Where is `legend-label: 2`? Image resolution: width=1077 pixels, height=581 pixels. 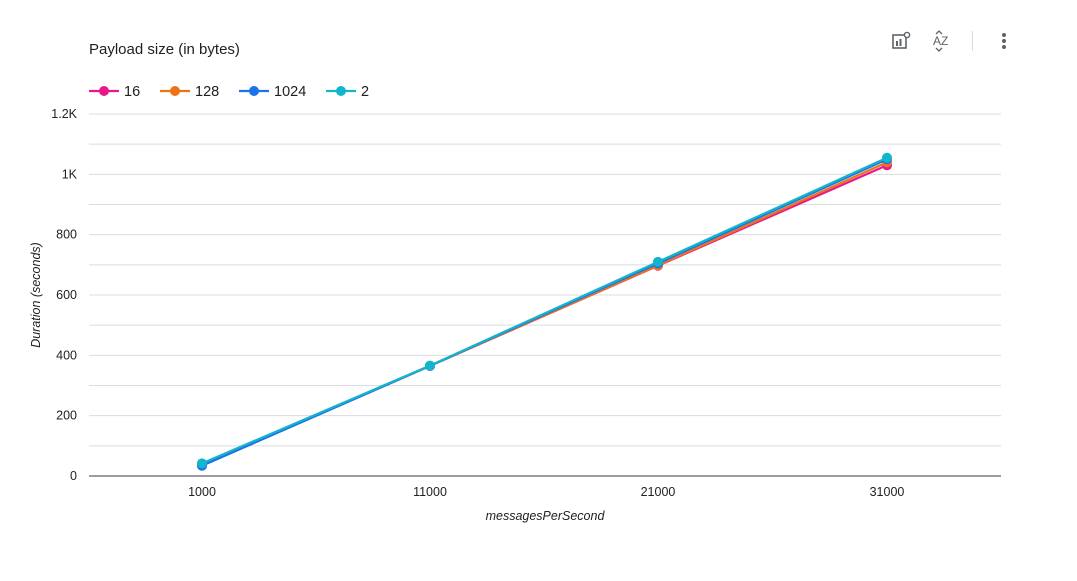 legend-label: 2 is located at coordinates (365, 92).